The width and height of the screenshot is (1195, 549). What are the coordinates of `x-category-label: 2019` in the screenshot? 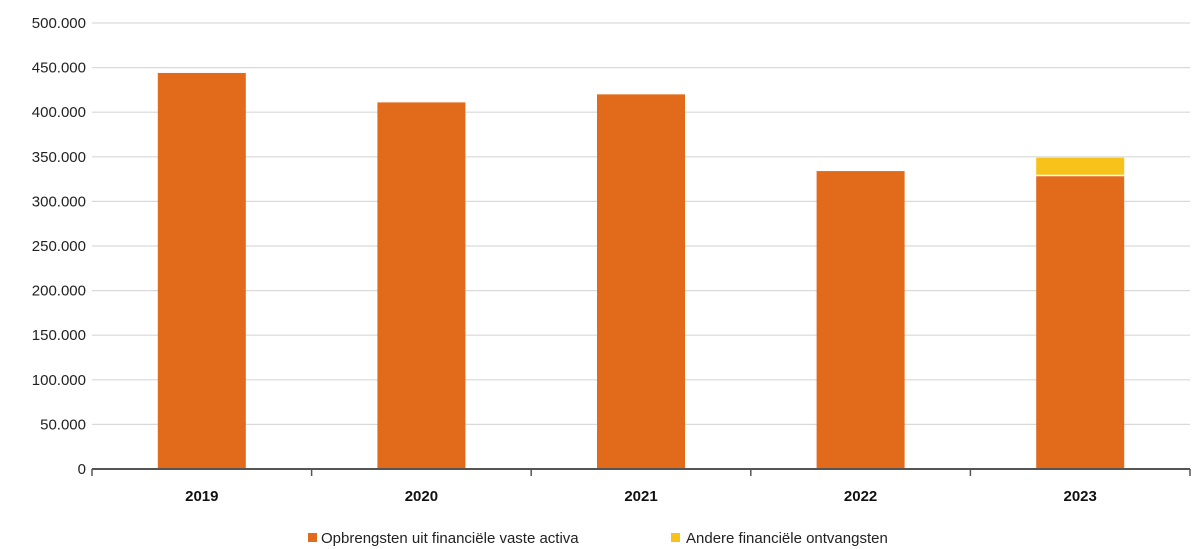 It's located at (201, 496).